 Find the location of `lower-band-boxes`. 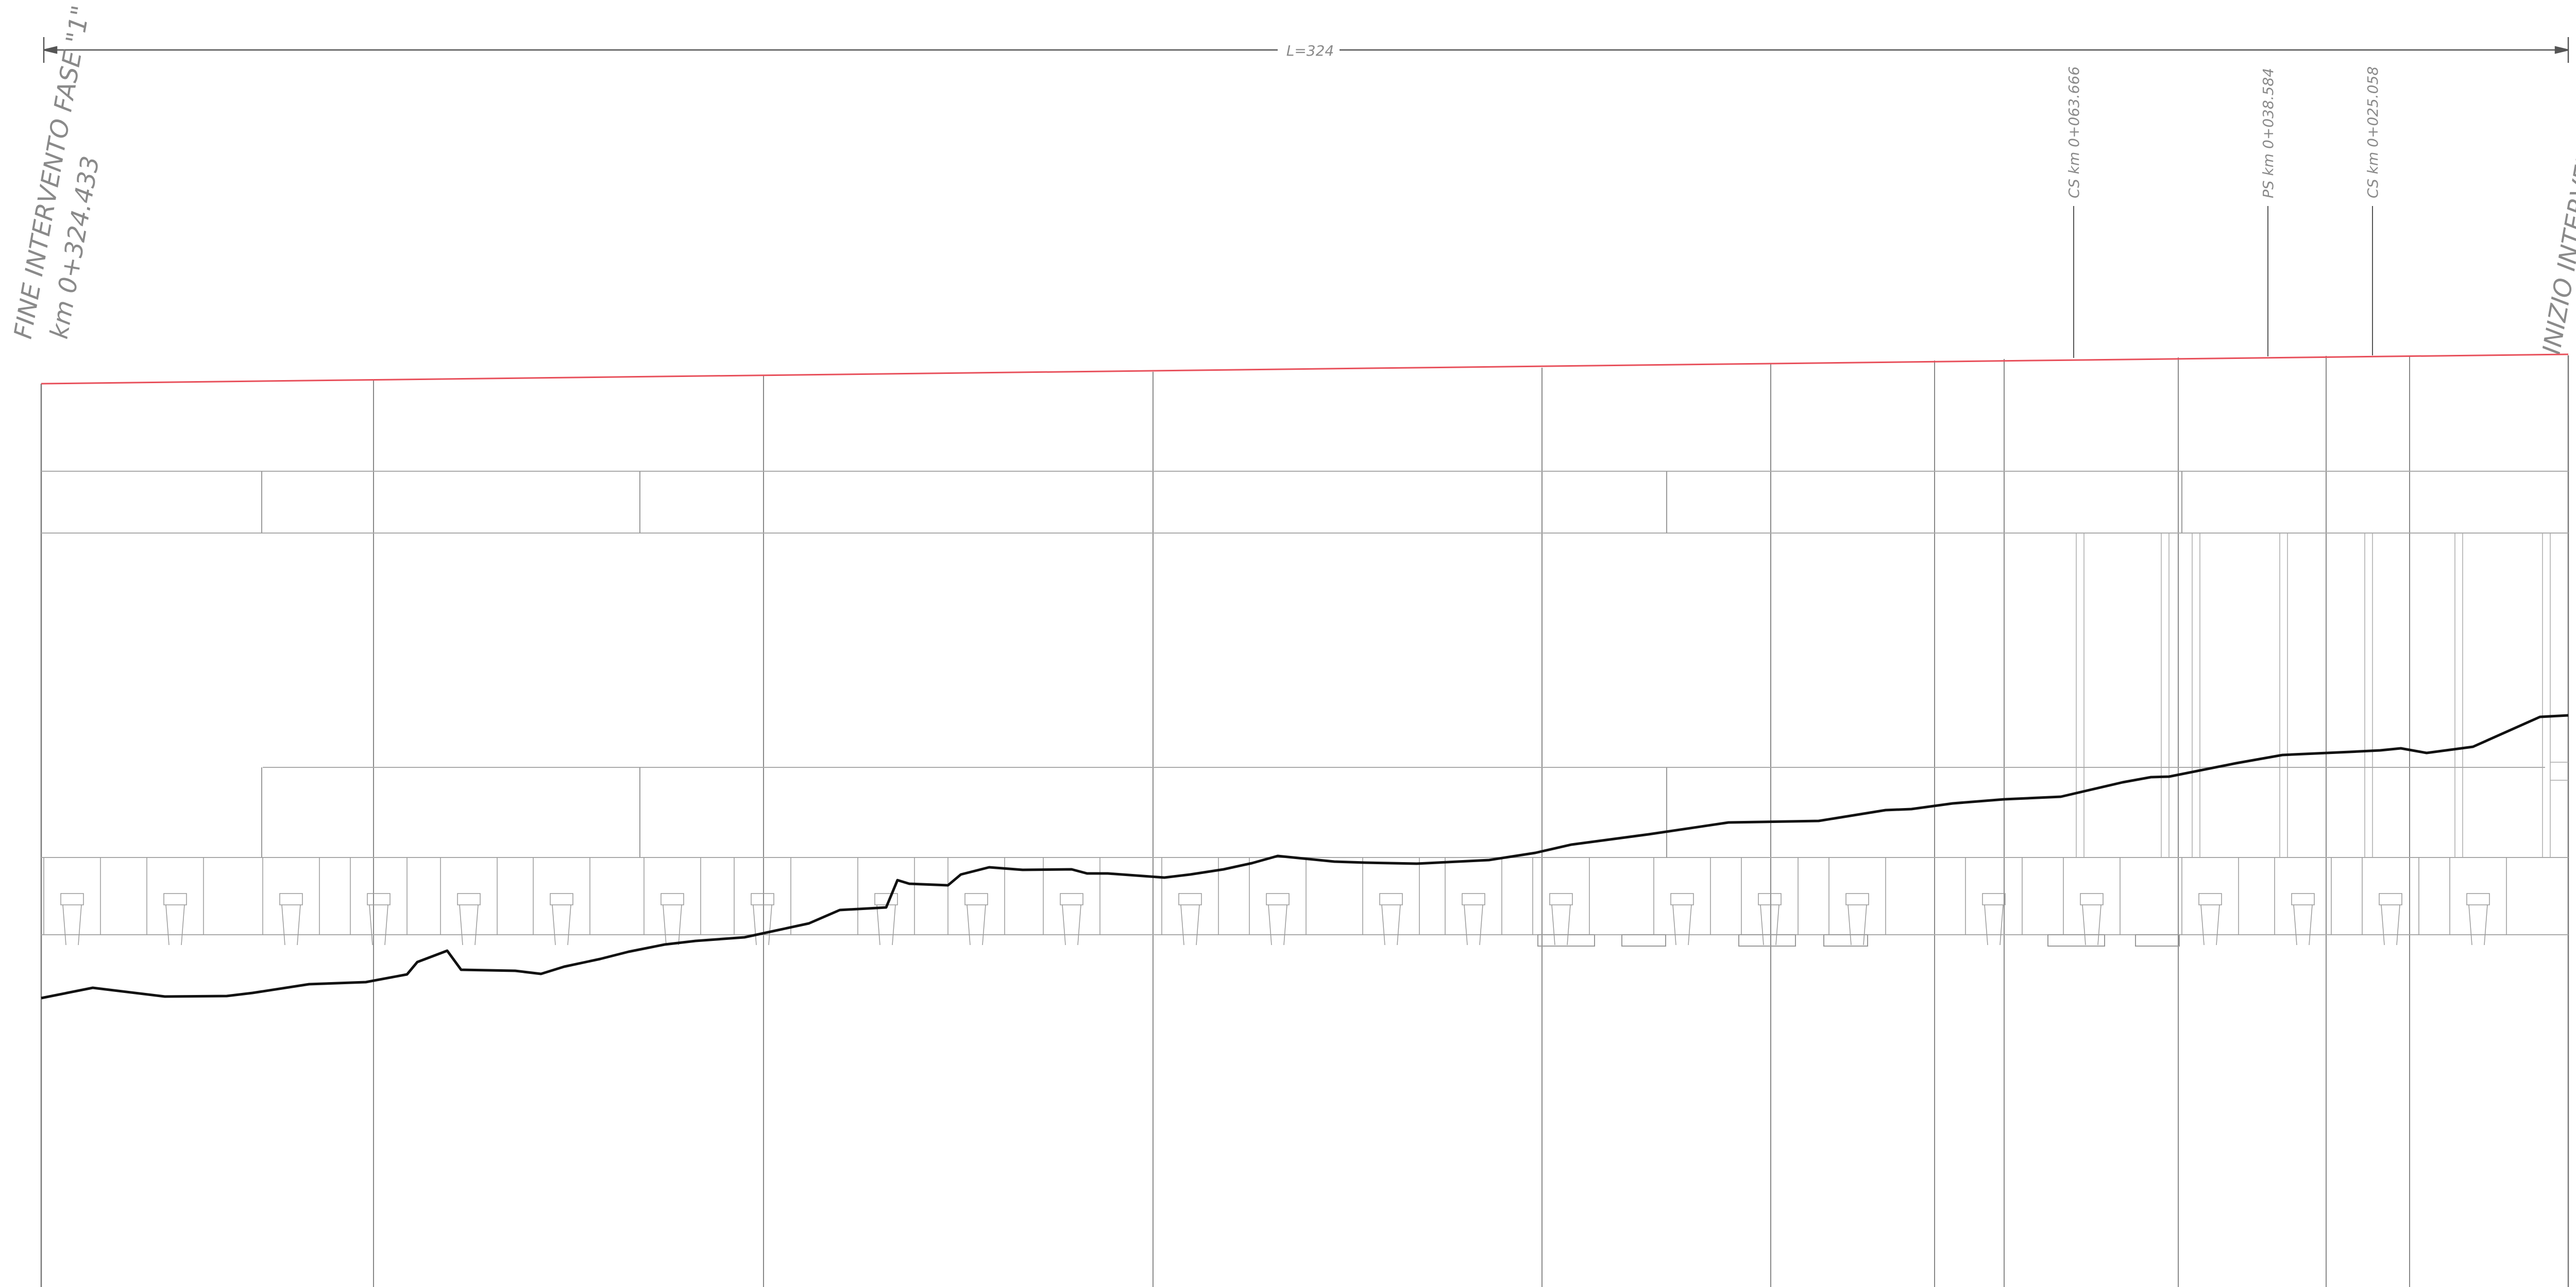

lower-band-boxes is located at coordinates (1858, 941).